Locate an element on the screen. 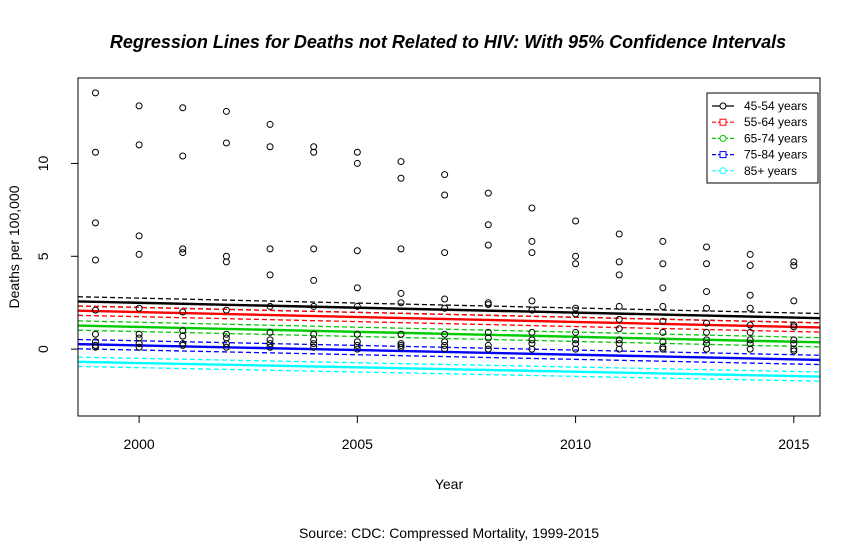 This screenshot has width=861, height=553. y-axis: 0 5 10 is located at coordinates (57, 254).